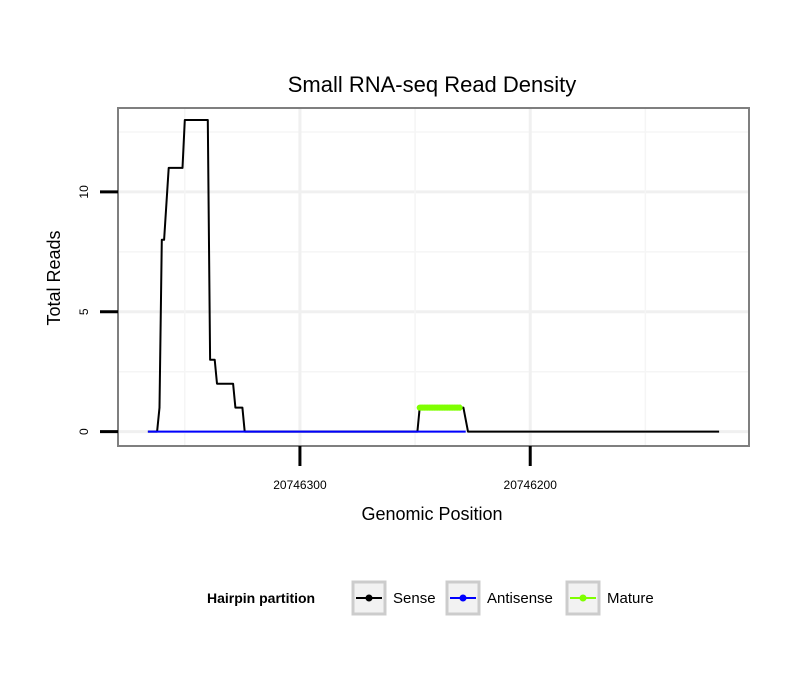  I want to click on legend: Hairpin partition Sense Antisense Mature, so click(430, 598).